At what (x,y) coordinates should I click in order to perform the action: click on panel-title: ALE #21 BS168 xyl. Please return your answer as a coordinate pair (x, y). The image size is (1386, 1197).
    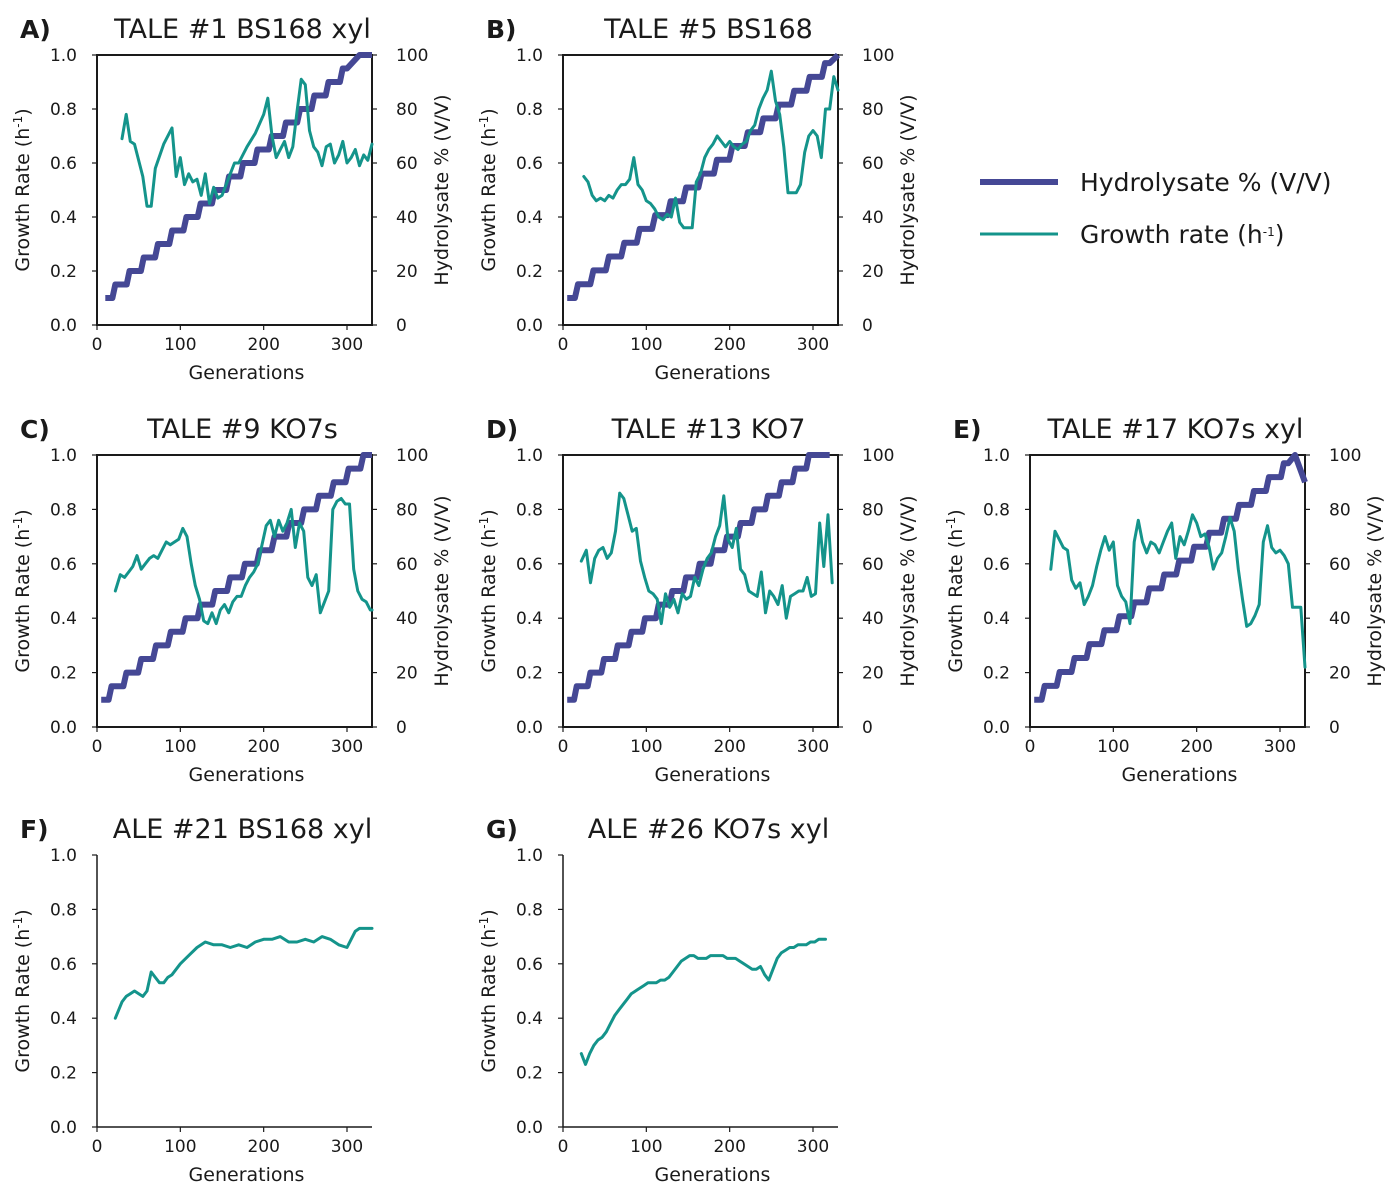
    Looking at the image, I should click on (242, 829).